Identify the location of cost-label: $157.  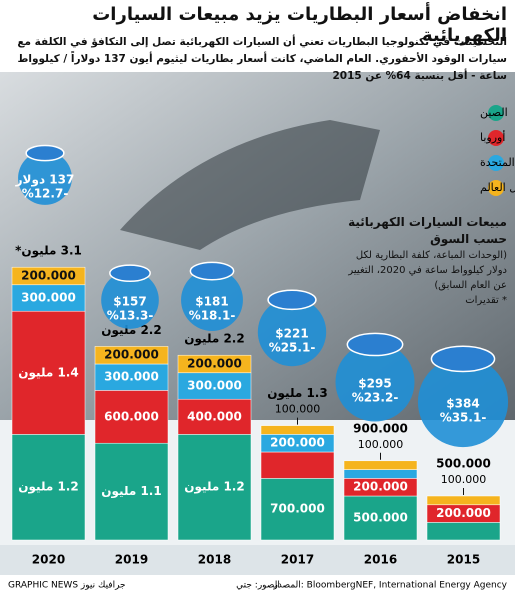
(129, 302).